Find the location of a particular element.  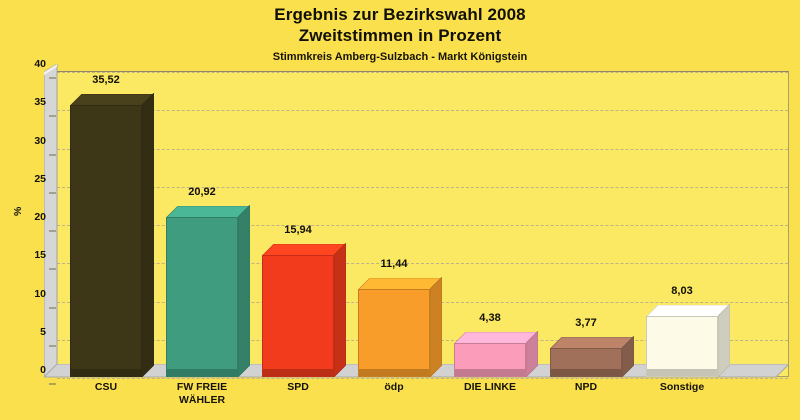

y-axis-tick-label: 40 is located at coordinates (40, 64).